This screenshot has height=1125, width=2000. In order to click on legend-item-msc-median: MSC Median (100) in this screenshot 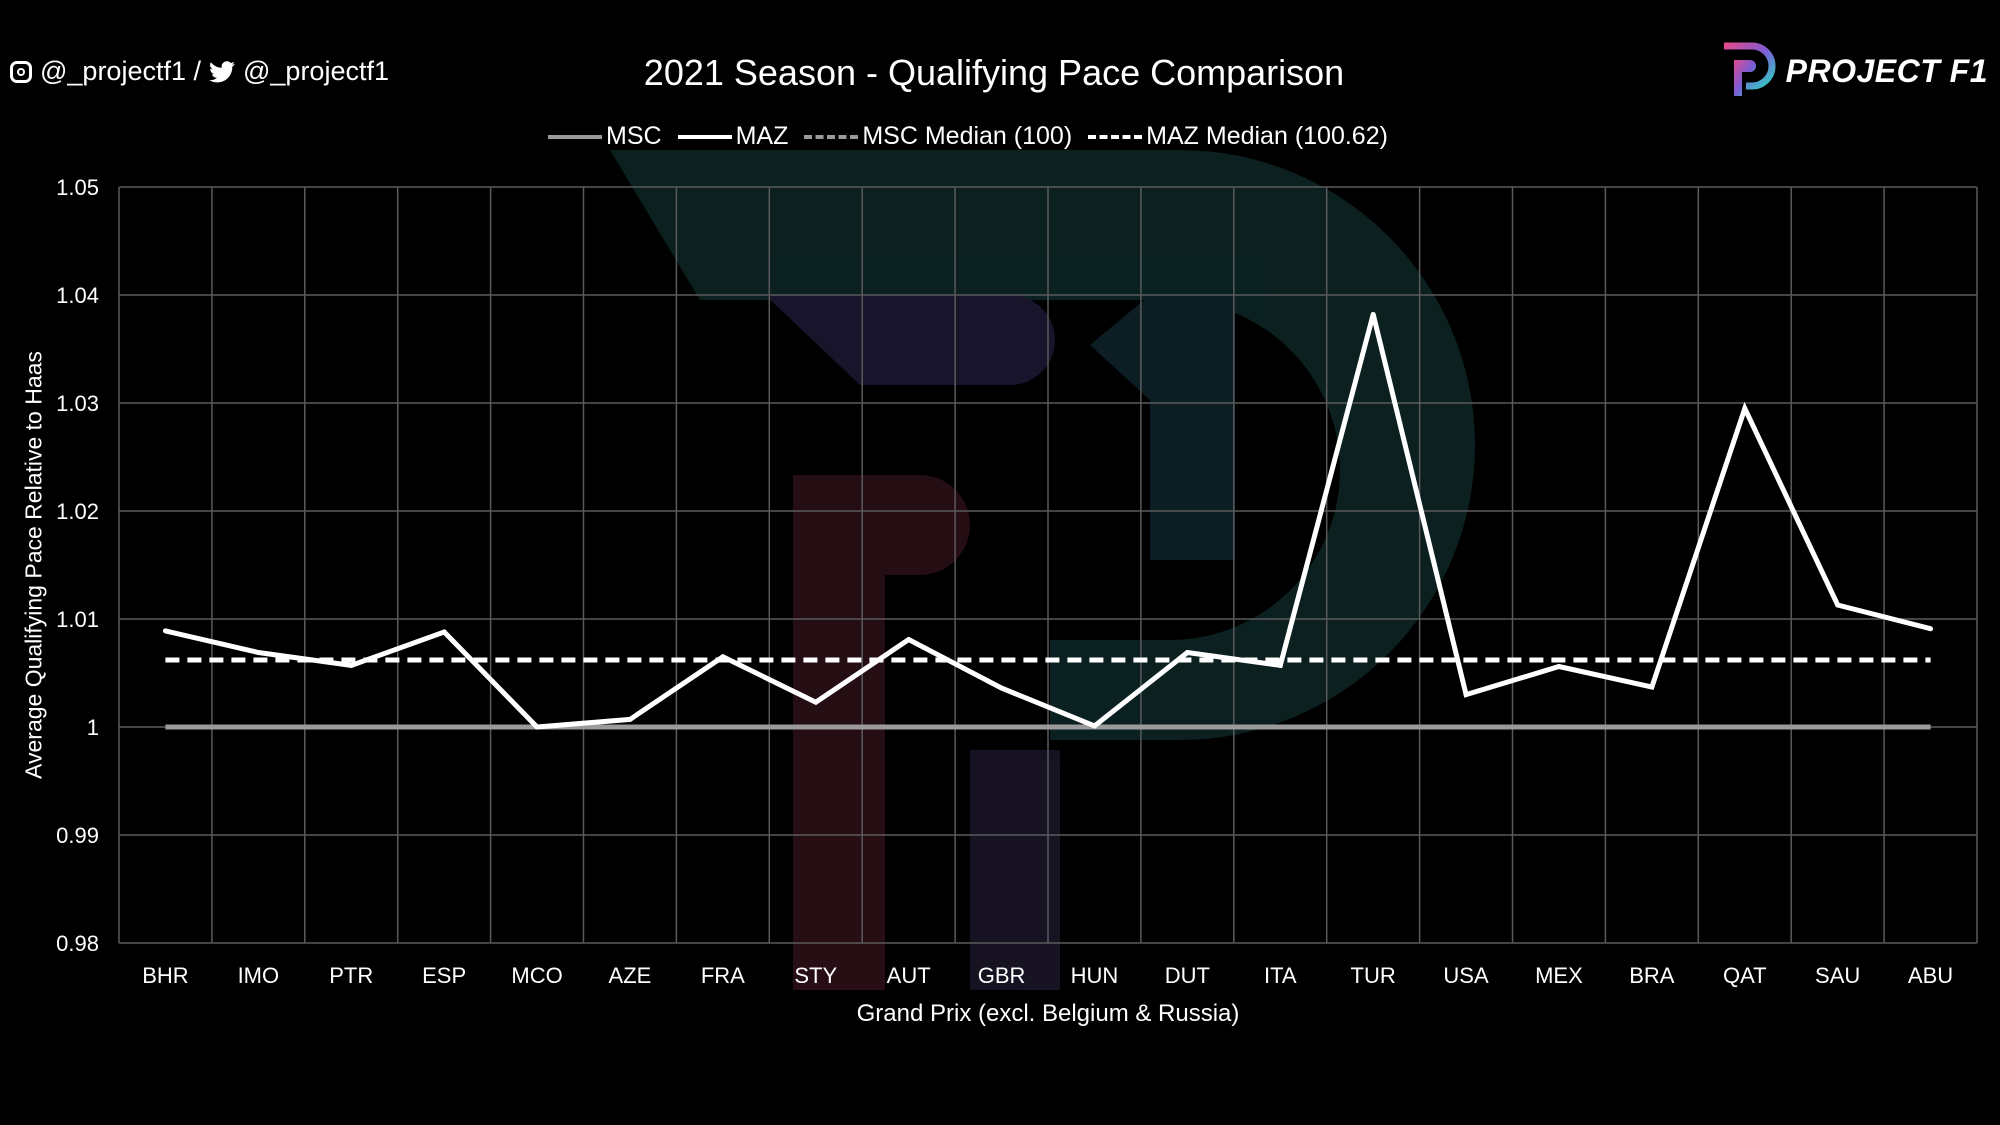, I will do `click(938, 136)`.